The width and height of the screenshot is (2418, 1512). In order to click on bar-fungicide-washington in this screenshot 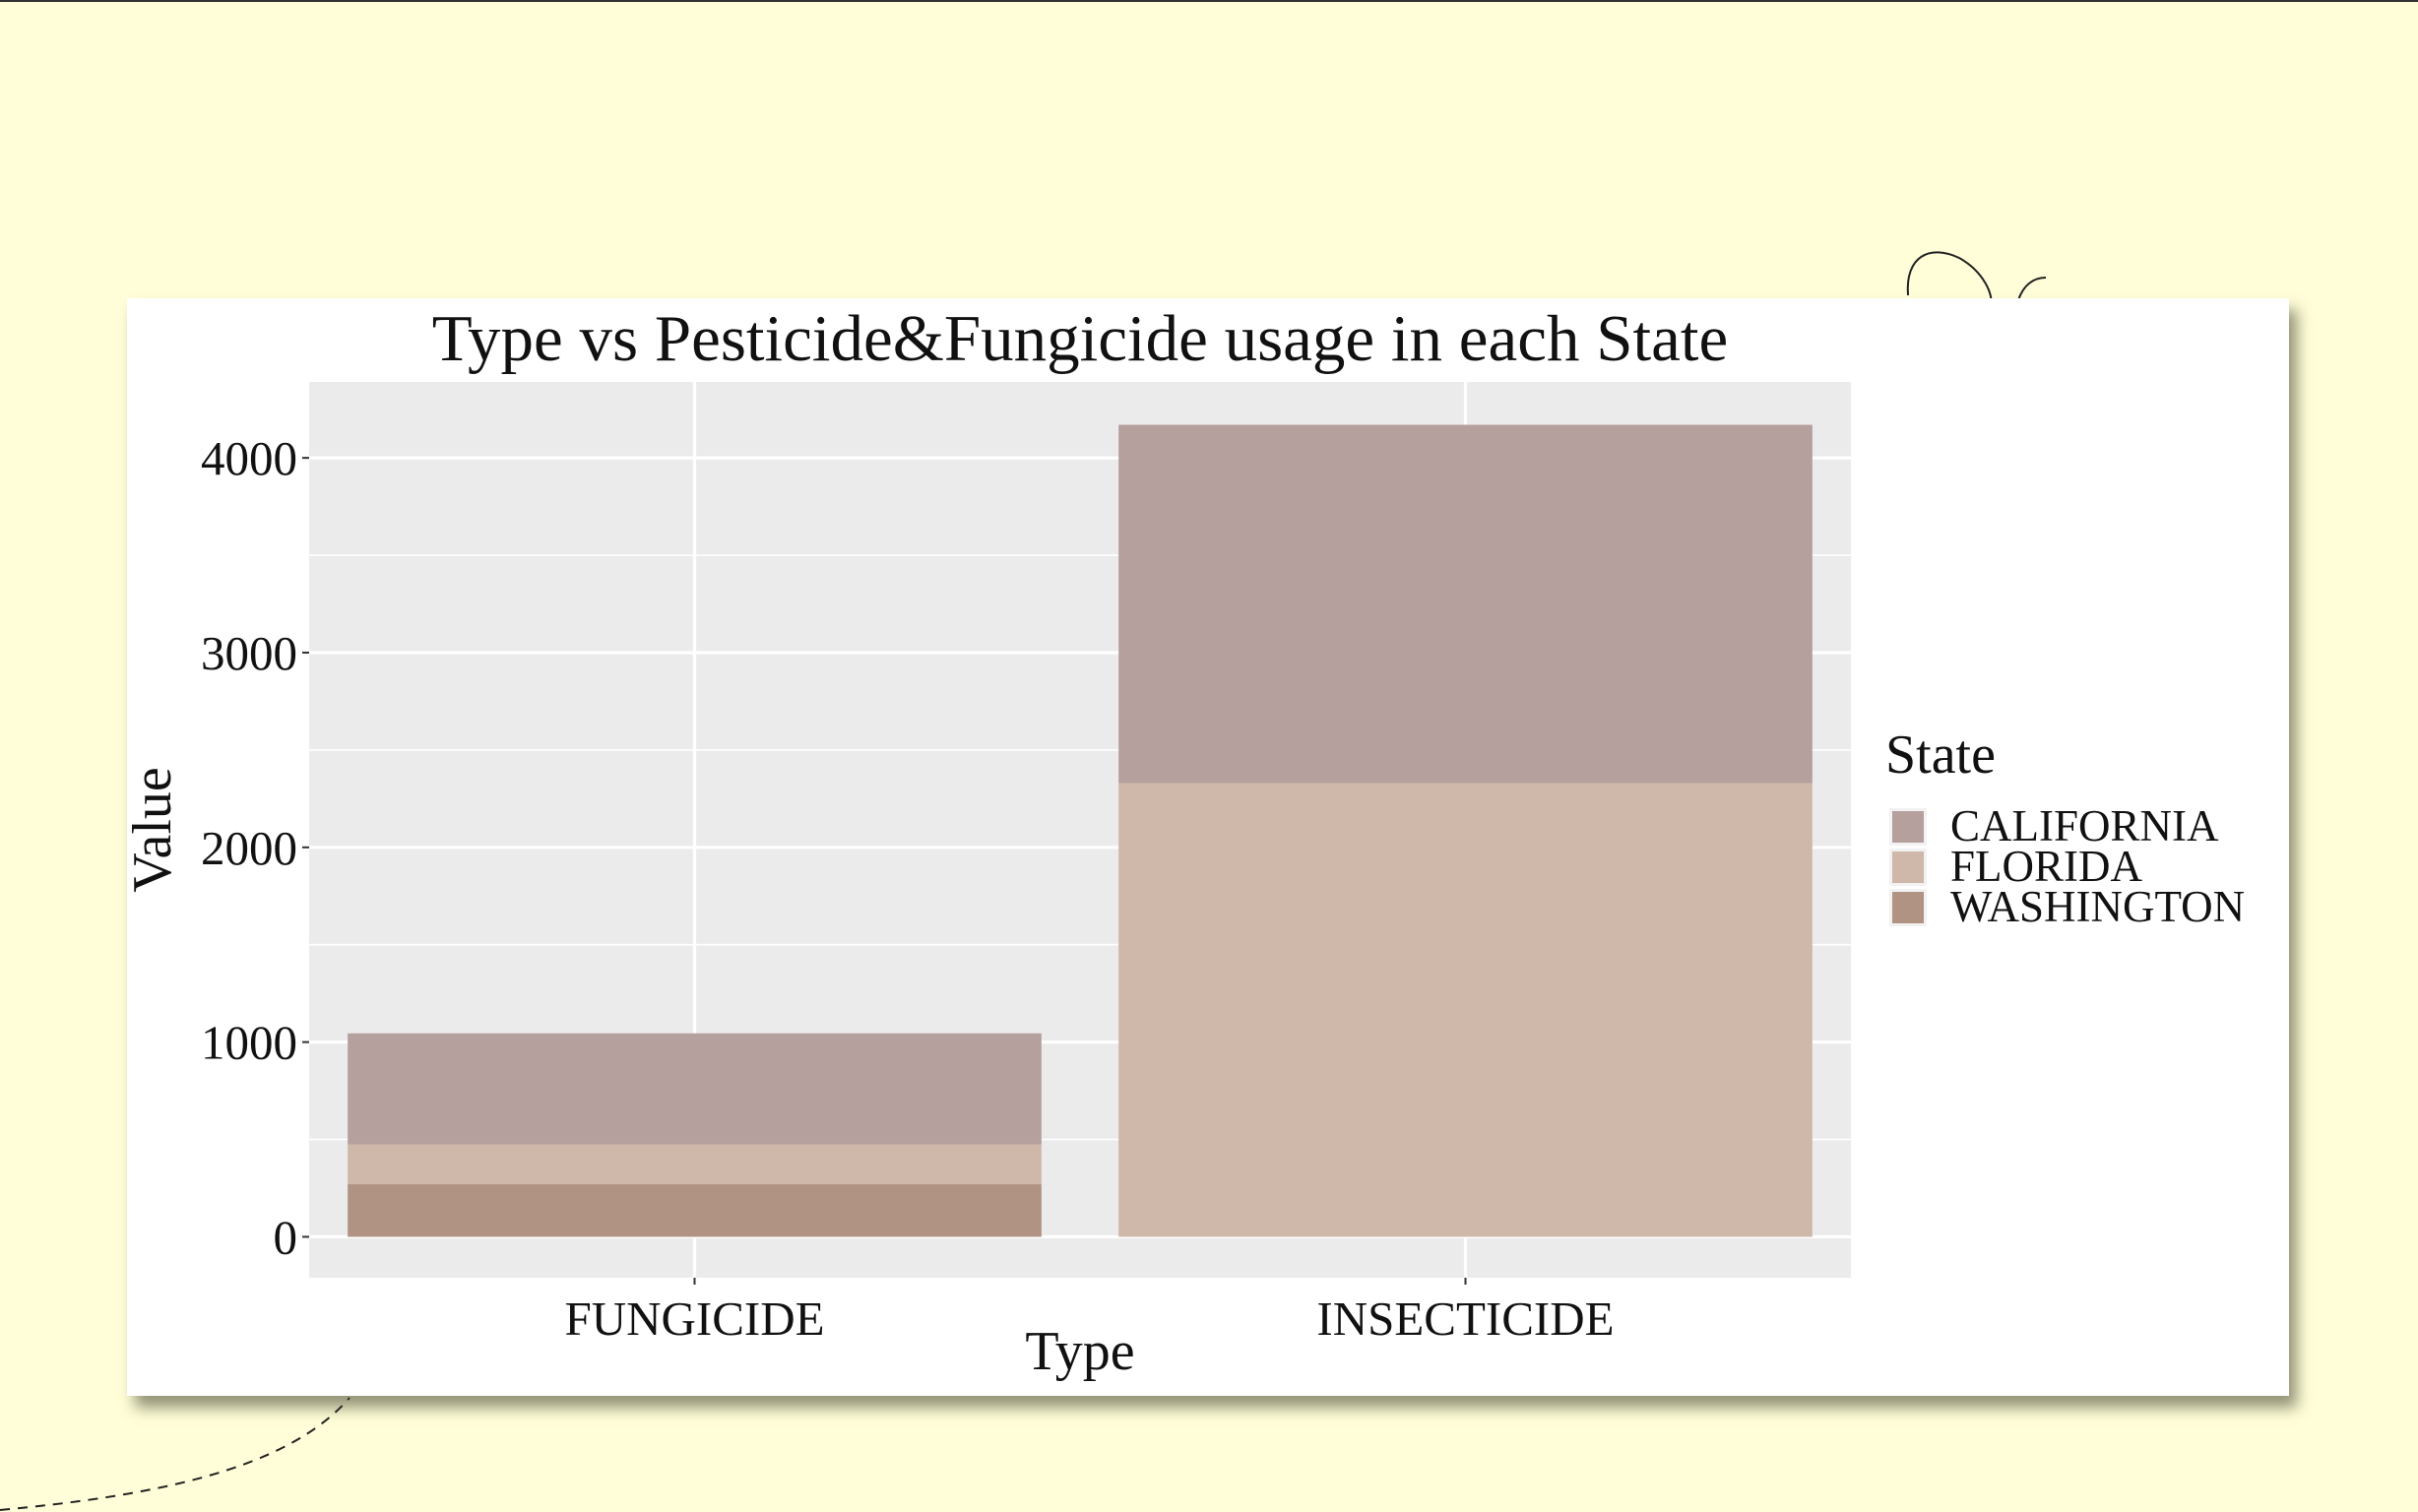, I will do `click(695, 1210)`.